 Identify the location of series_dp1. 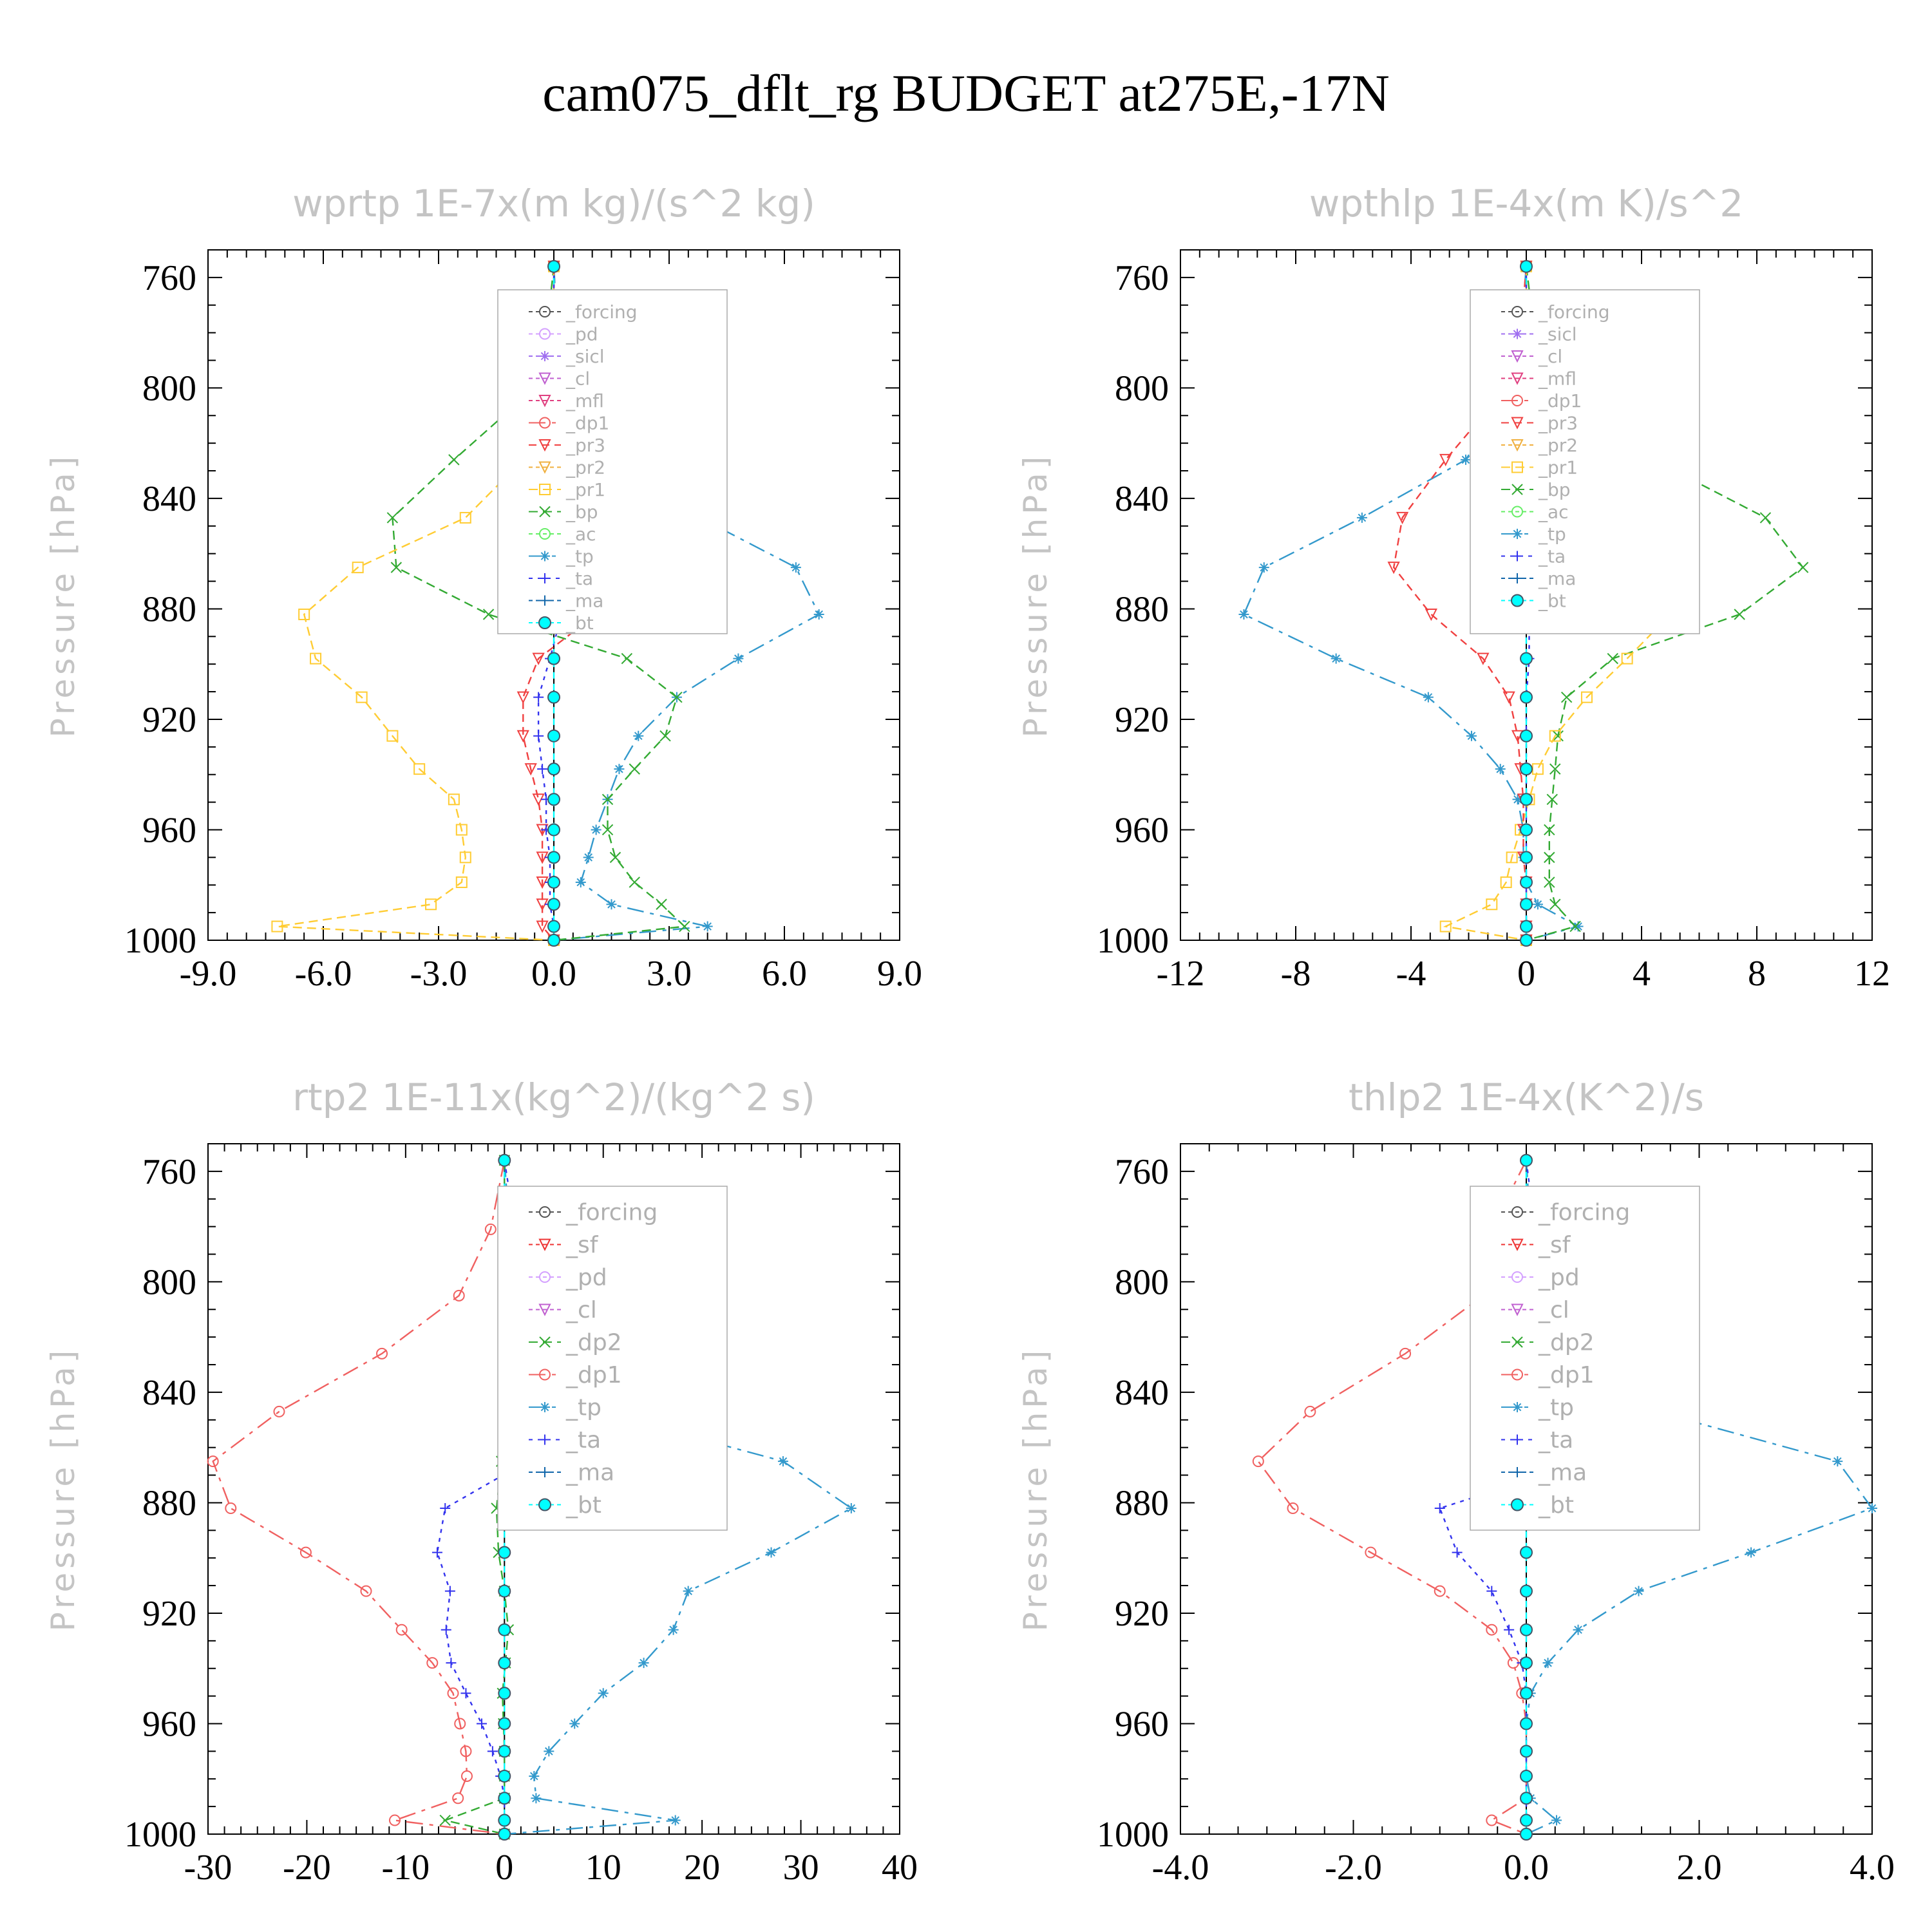
(359, 1497).